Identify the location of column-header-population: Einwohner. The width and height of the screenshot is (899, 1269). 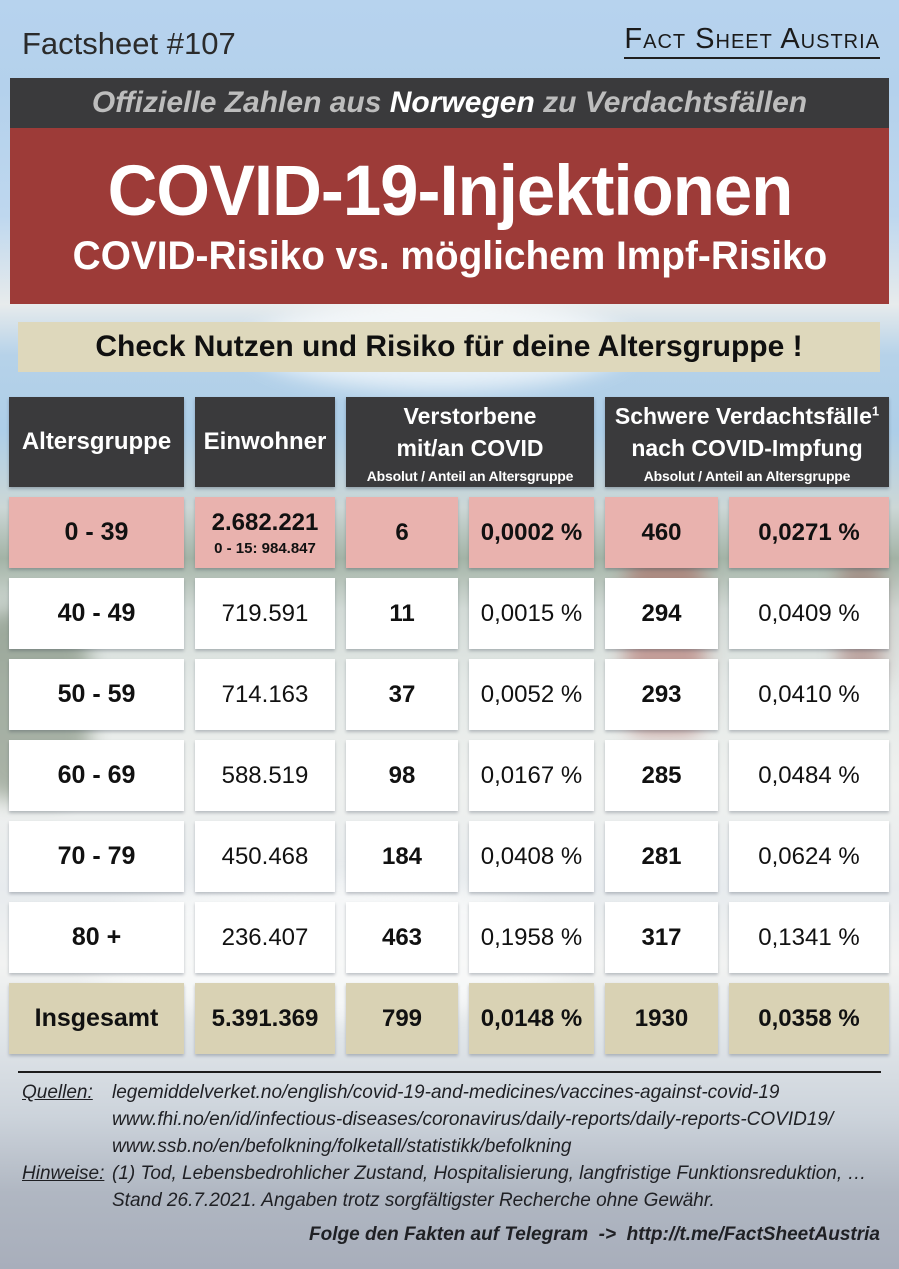
(265, 442).